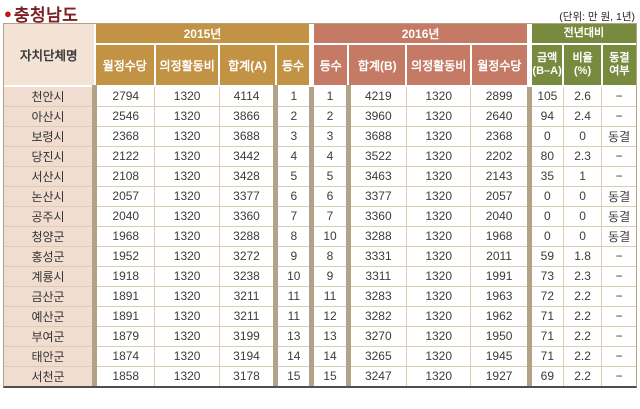  What do you see at coordinates (582, 135) in the screenshot?
I see `cell-ratio: 0` at bounding box center [582, 135].